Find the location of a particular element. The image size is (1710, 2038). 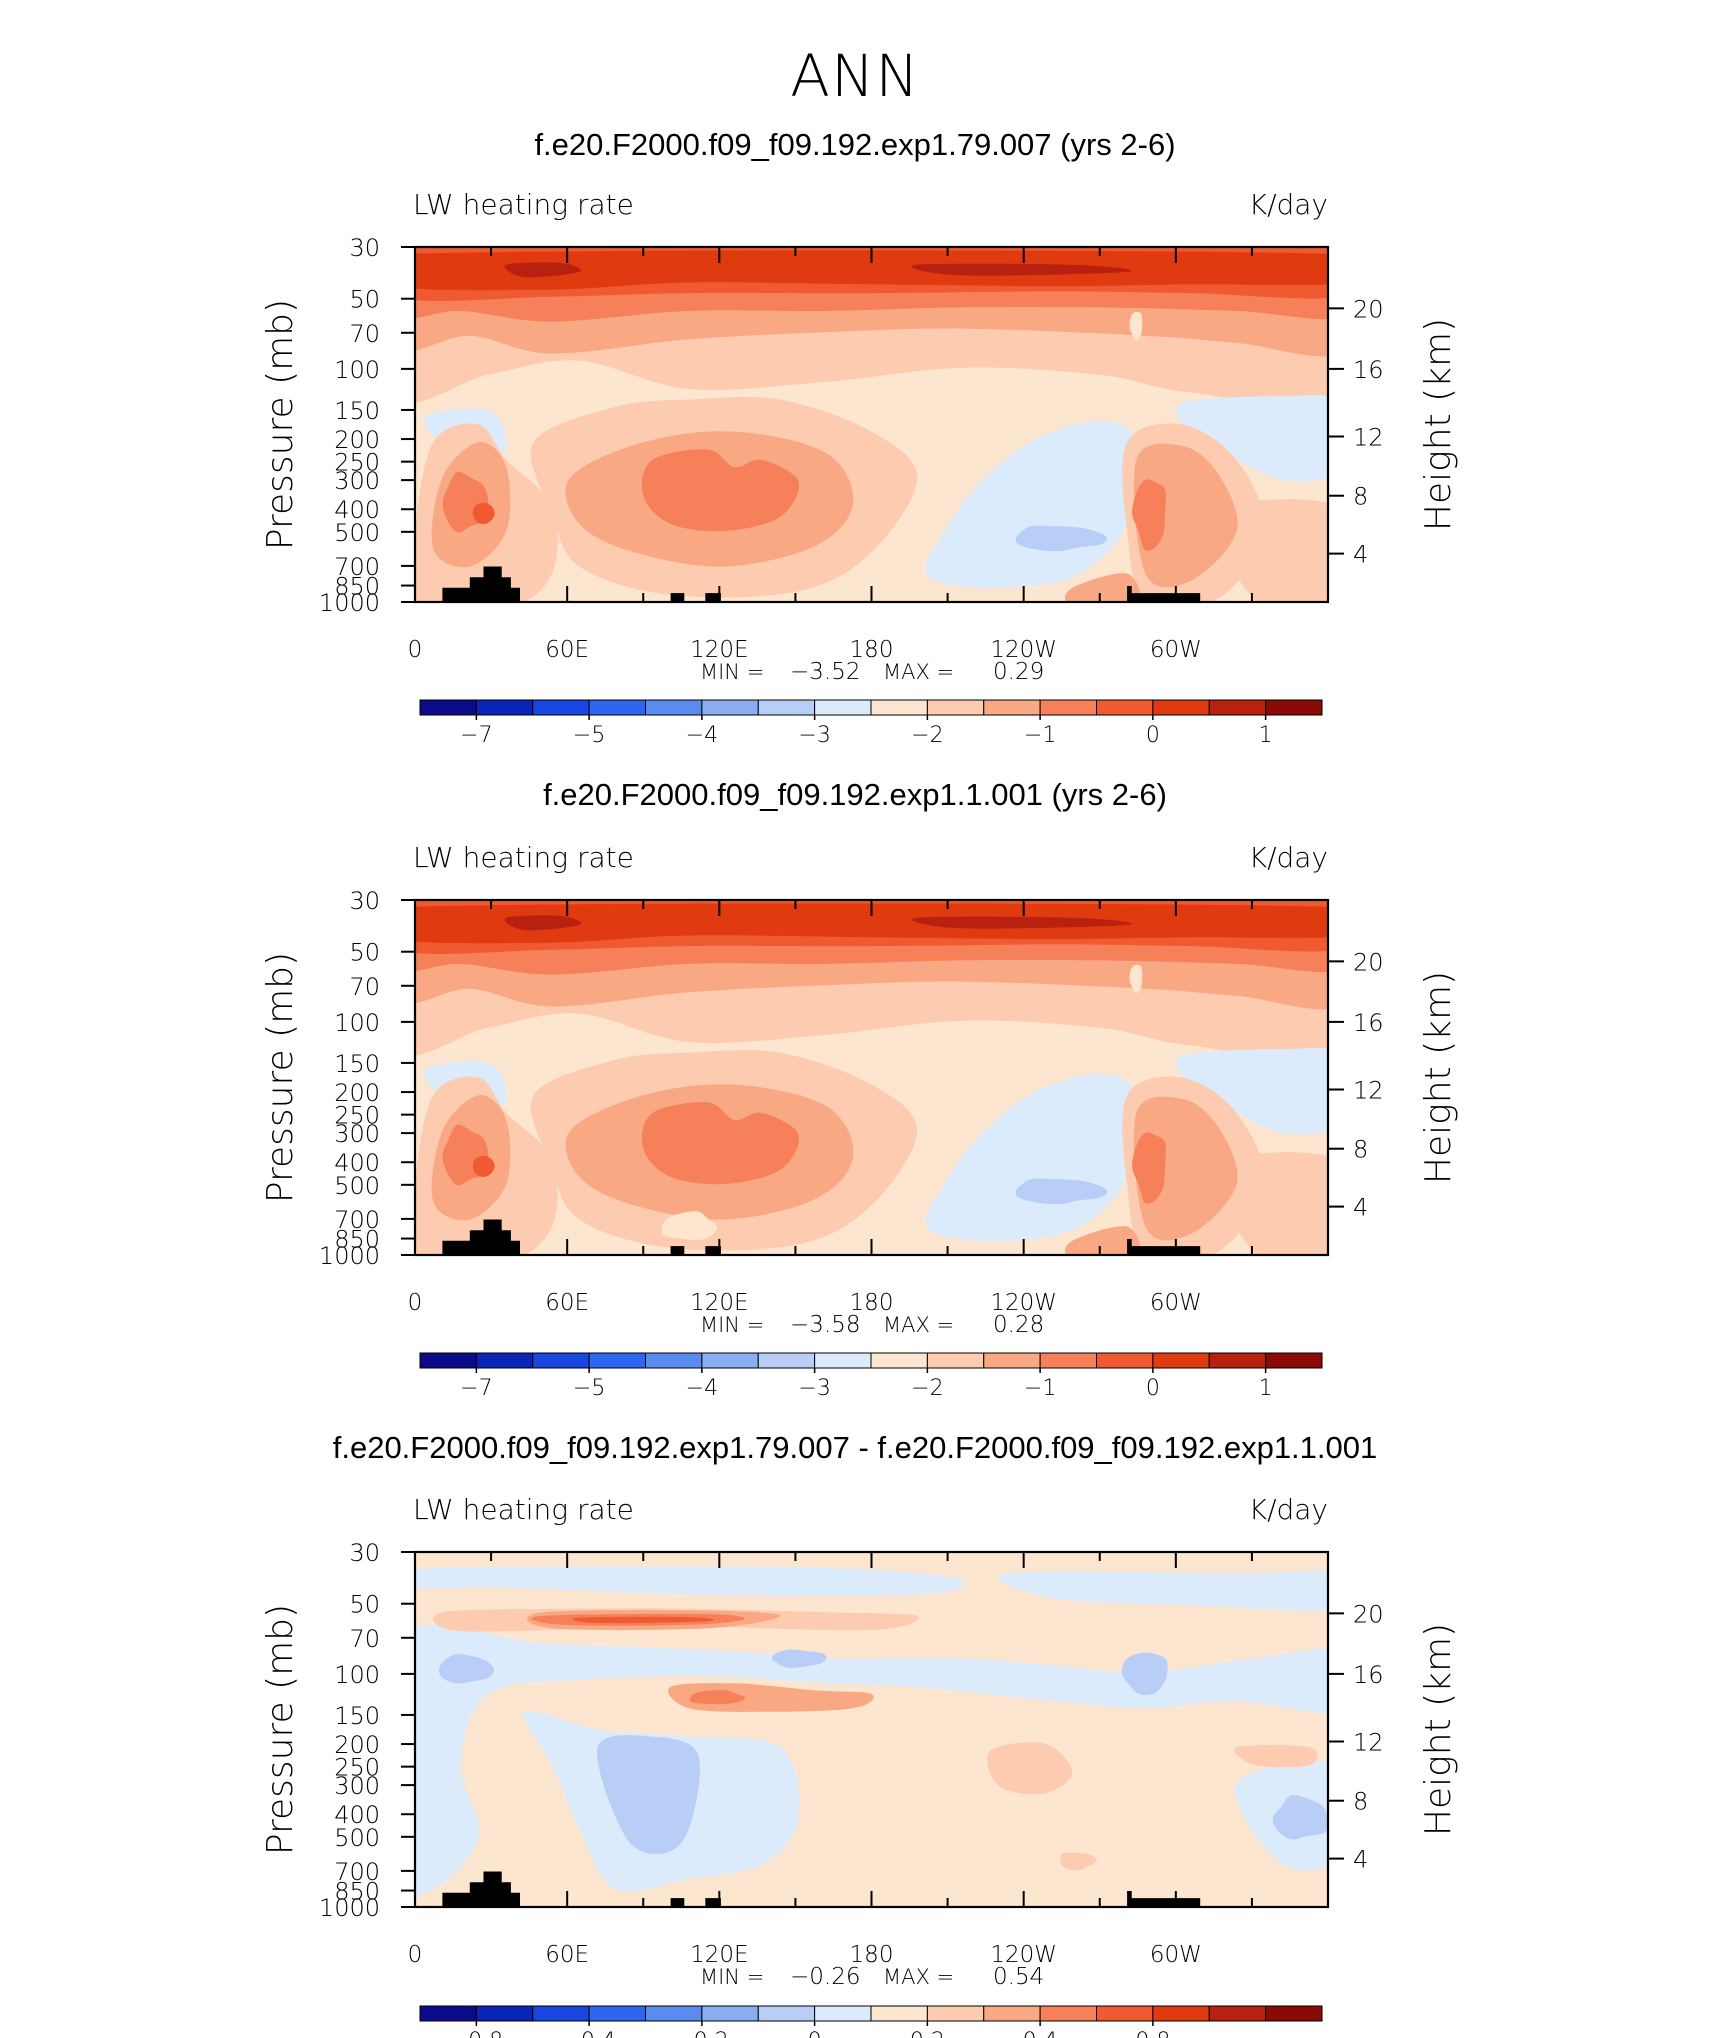

colorbar-label: −0.8 is located at coordinates (476, 2033).